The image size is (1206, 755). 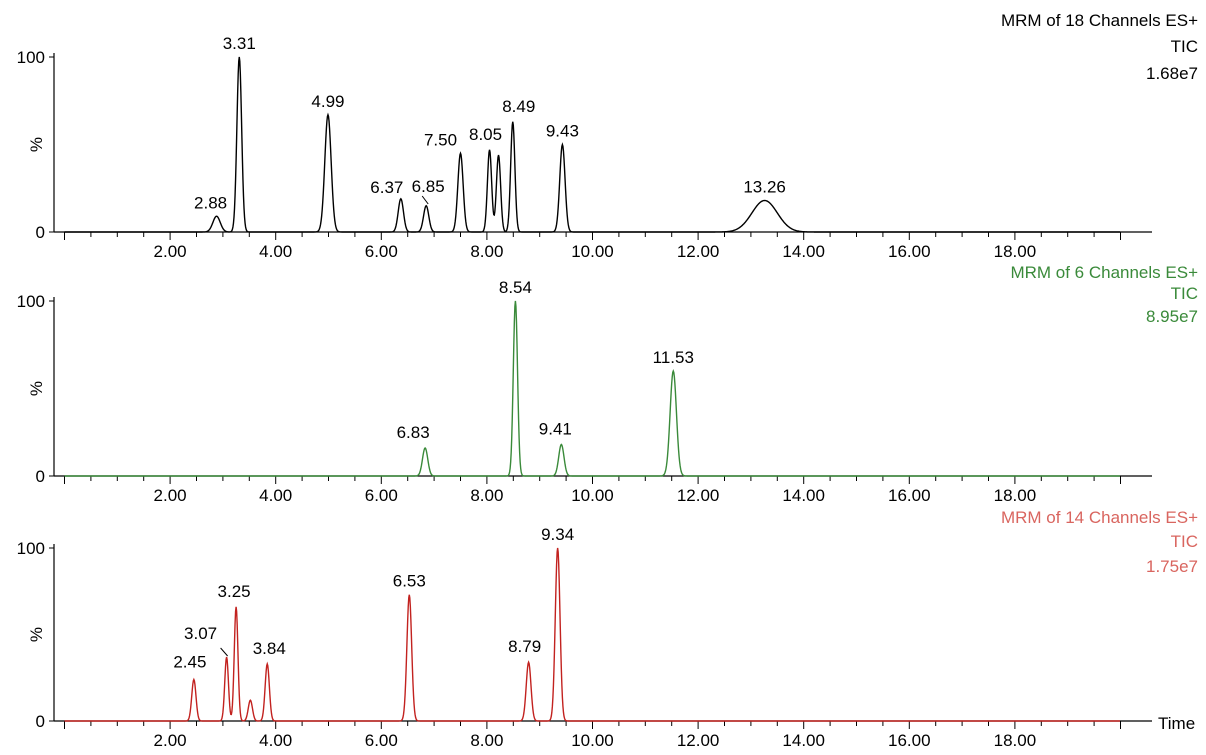 What do you see at coordinates (562, 131) in the screenshot?
I see `peak-label: 9.43` at bounding box center [562, 131].